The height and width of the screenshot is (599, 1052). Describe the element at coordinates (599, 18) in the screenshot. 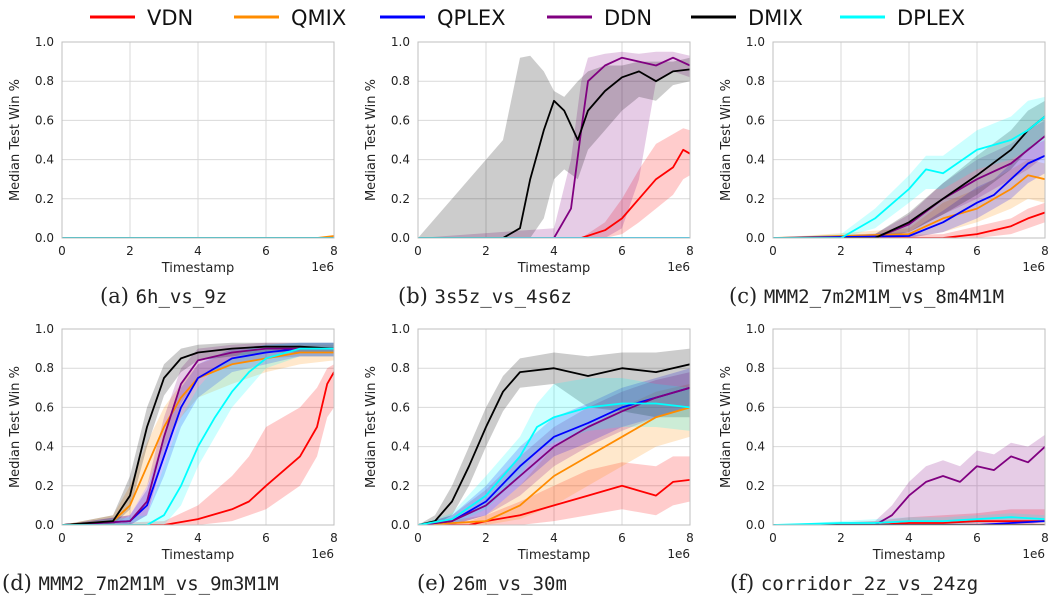

I see `legend-item-ddn: DDN` at that location.